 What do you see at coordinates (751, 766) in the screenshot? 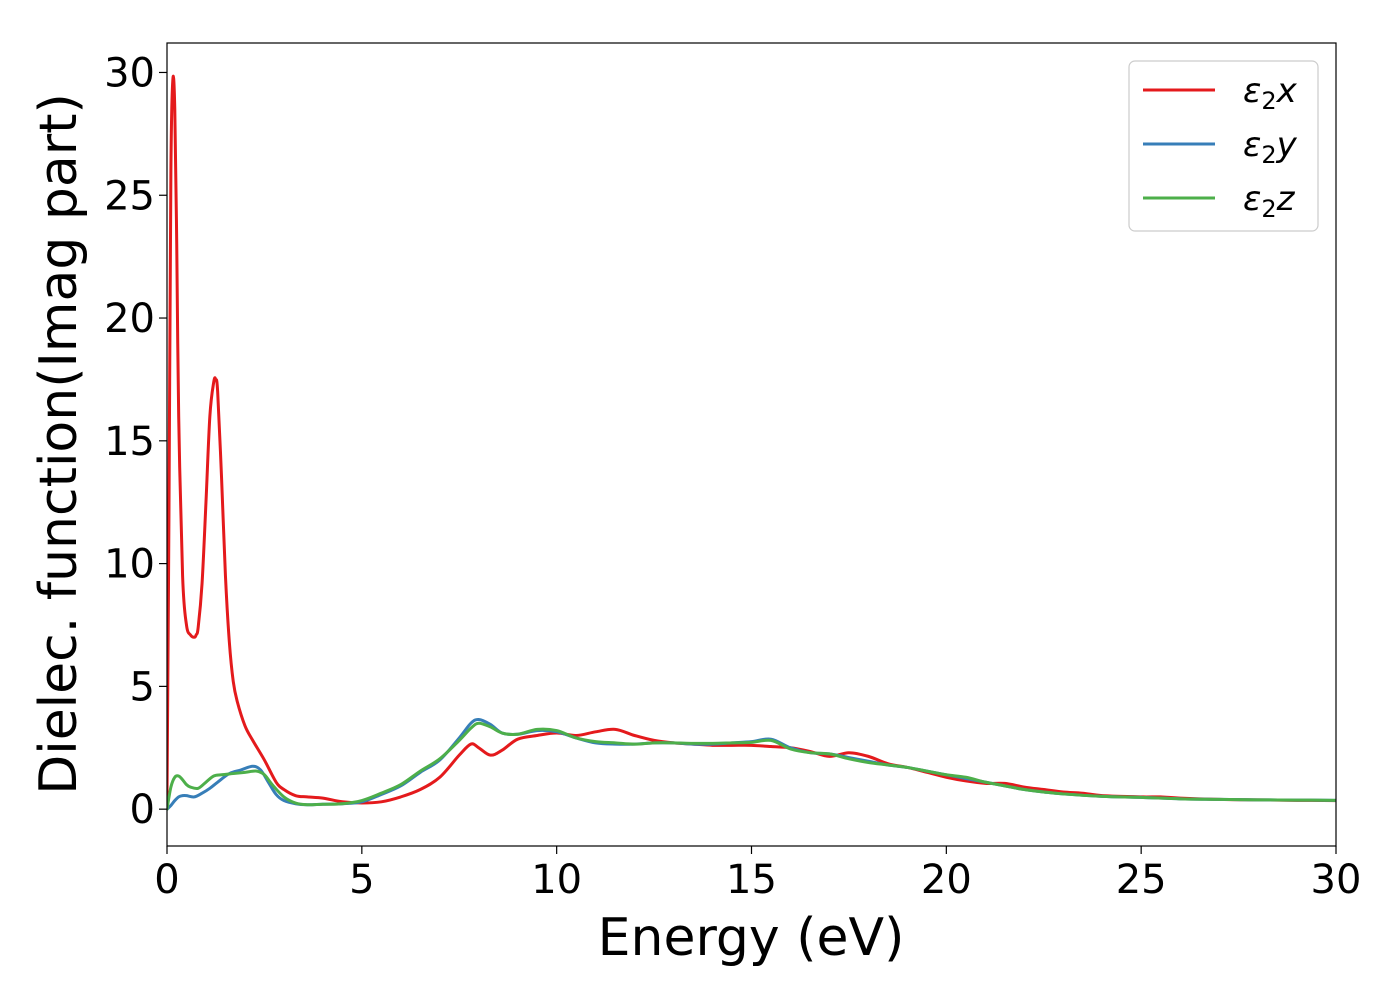
I see `series-line-z` at bounding box center [751, 766].